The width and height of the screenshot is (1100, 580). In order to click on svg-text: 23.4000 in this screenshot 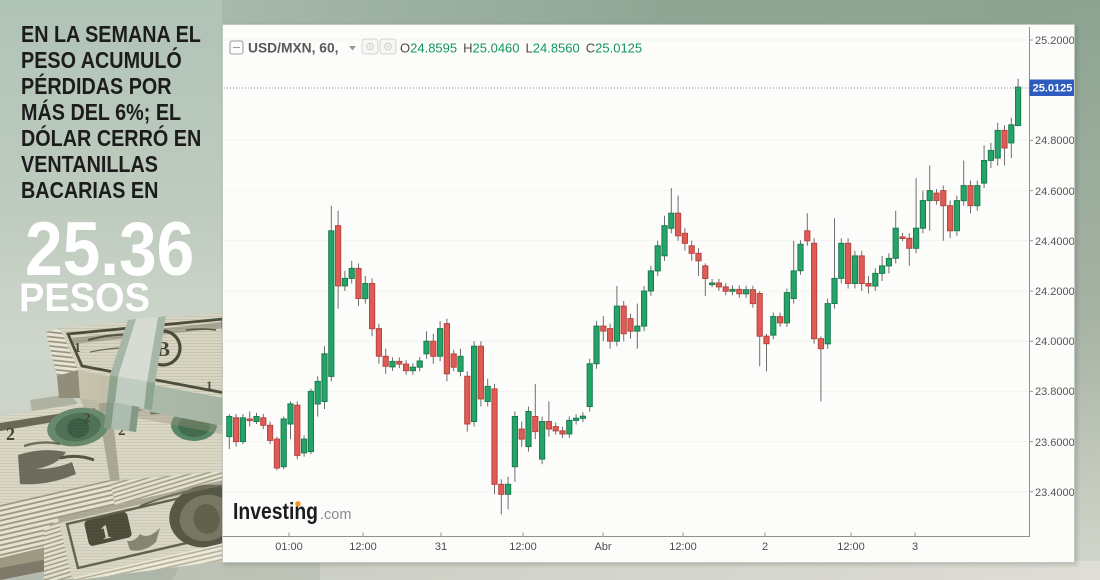, I will do `click(1054, 493)`.